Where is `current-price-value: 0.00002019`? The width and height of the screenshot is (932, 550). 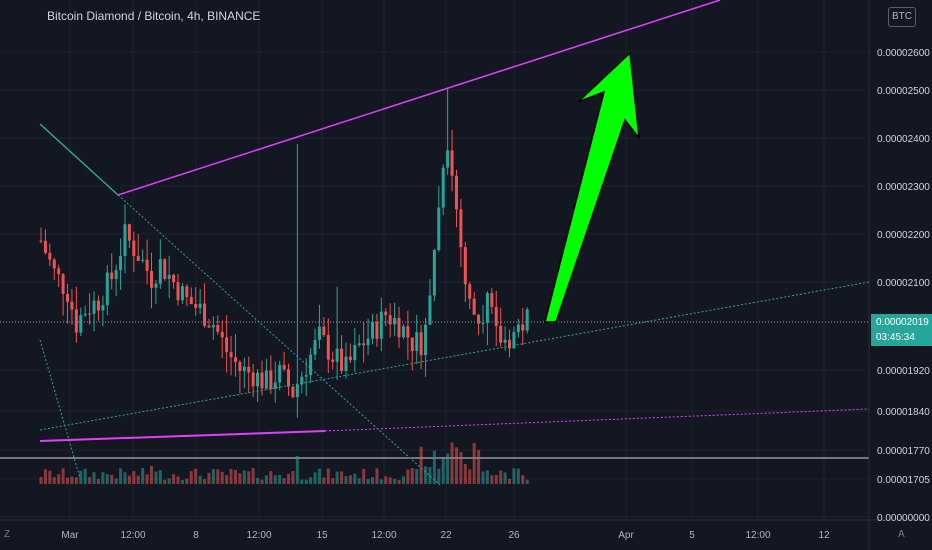 current-price-value: 0.00002019 is located at coordinates (902, 322).